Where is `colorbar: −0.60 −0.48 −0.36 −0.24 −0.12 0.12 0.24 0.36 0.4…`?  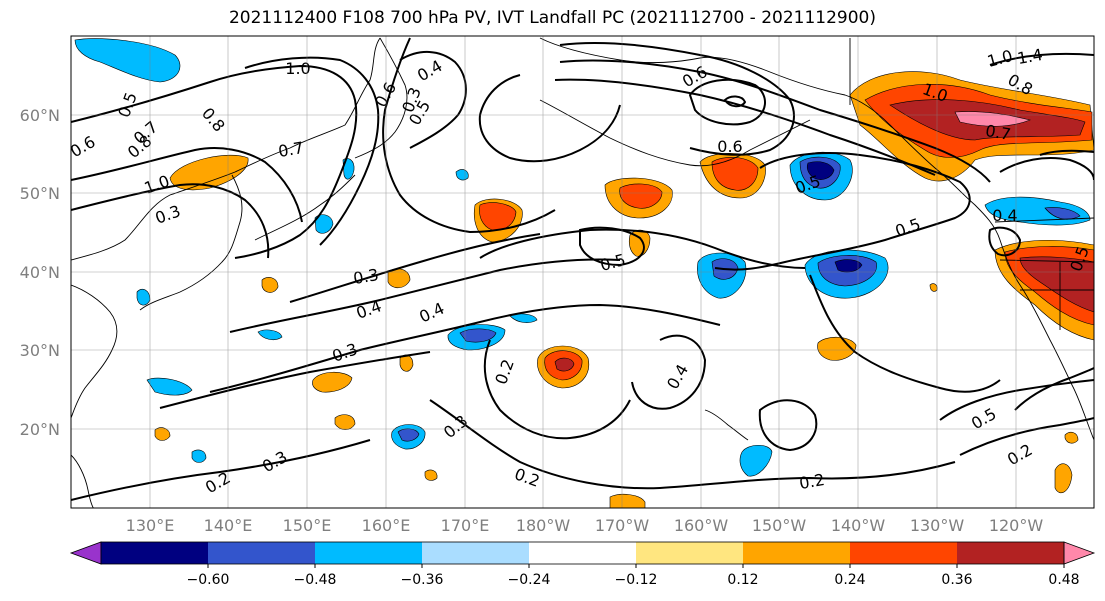 colorbar: −0.60 −0.48 −0.36 −0.24 −0.12 0.12 0.24 0.36 0.4… is located at coordinates (582, 564).